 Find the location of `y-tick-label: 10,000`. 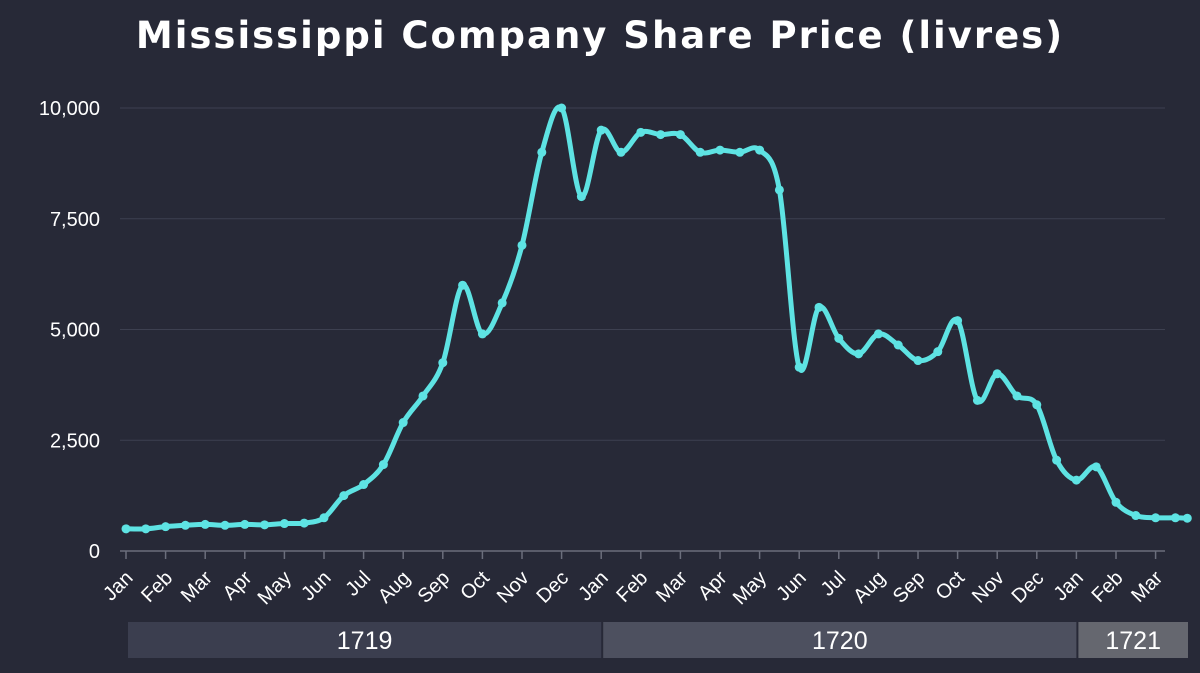

y-tick-label: 10,000 is located at coordinates (69, 109).